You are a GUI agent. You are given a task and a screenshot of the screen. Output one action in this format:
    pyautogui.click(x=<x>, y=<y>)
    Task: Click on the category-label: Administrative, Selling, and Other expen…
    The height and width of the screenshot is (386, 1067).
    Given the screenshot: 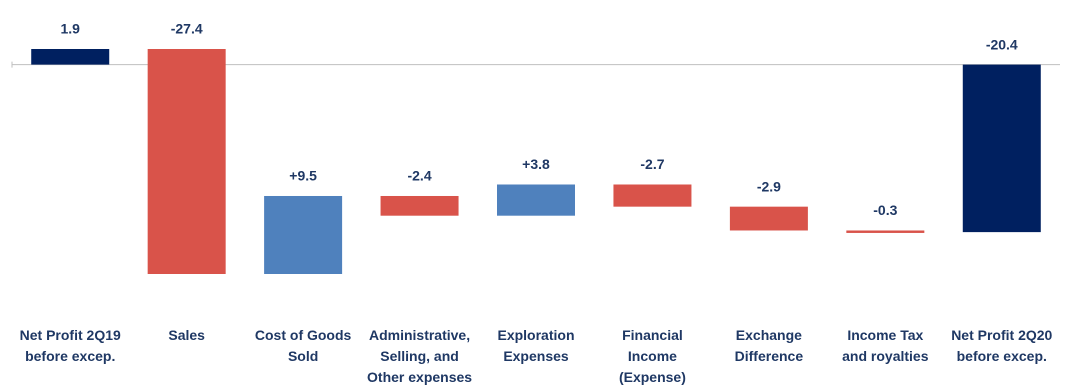 What is the action you would take?
    pyautogui.click(x=420, y=356)
    